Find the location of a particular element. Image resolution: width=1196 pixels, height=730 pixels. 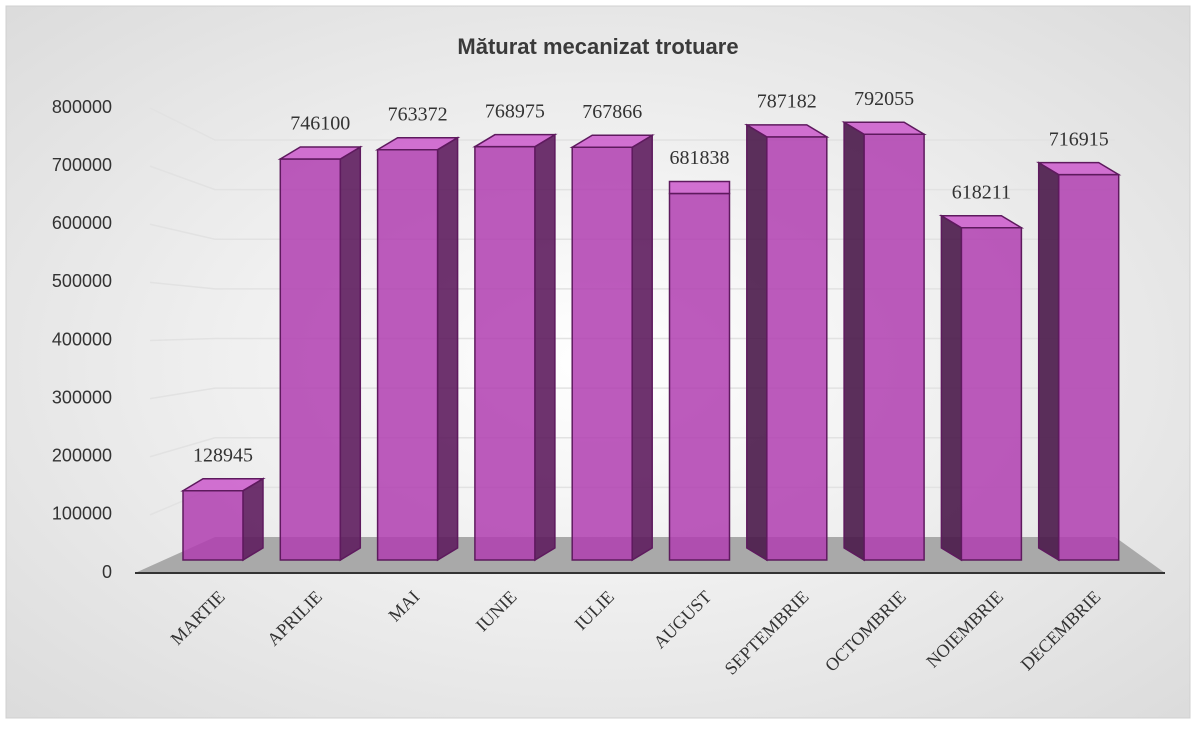

y-tick-label: 200000 is located at coordinates (82, 456).